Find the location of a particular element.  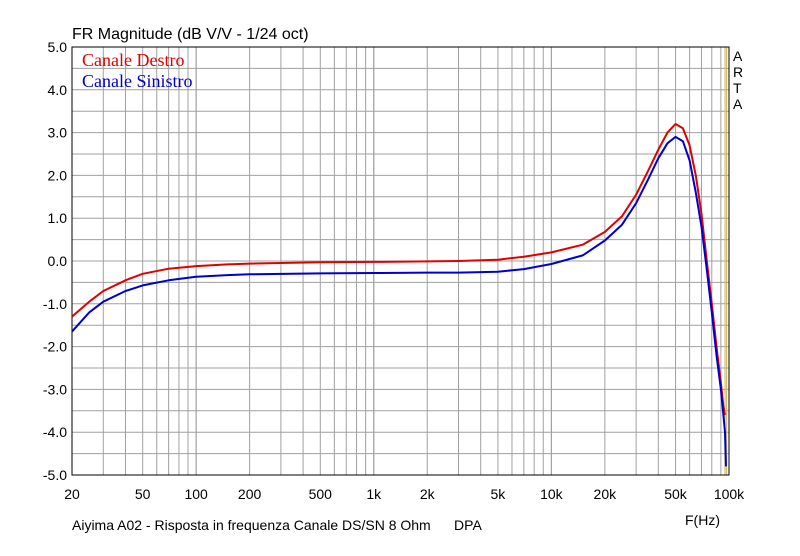

x-tick-label: 50 is located at coordinates (143, 494).